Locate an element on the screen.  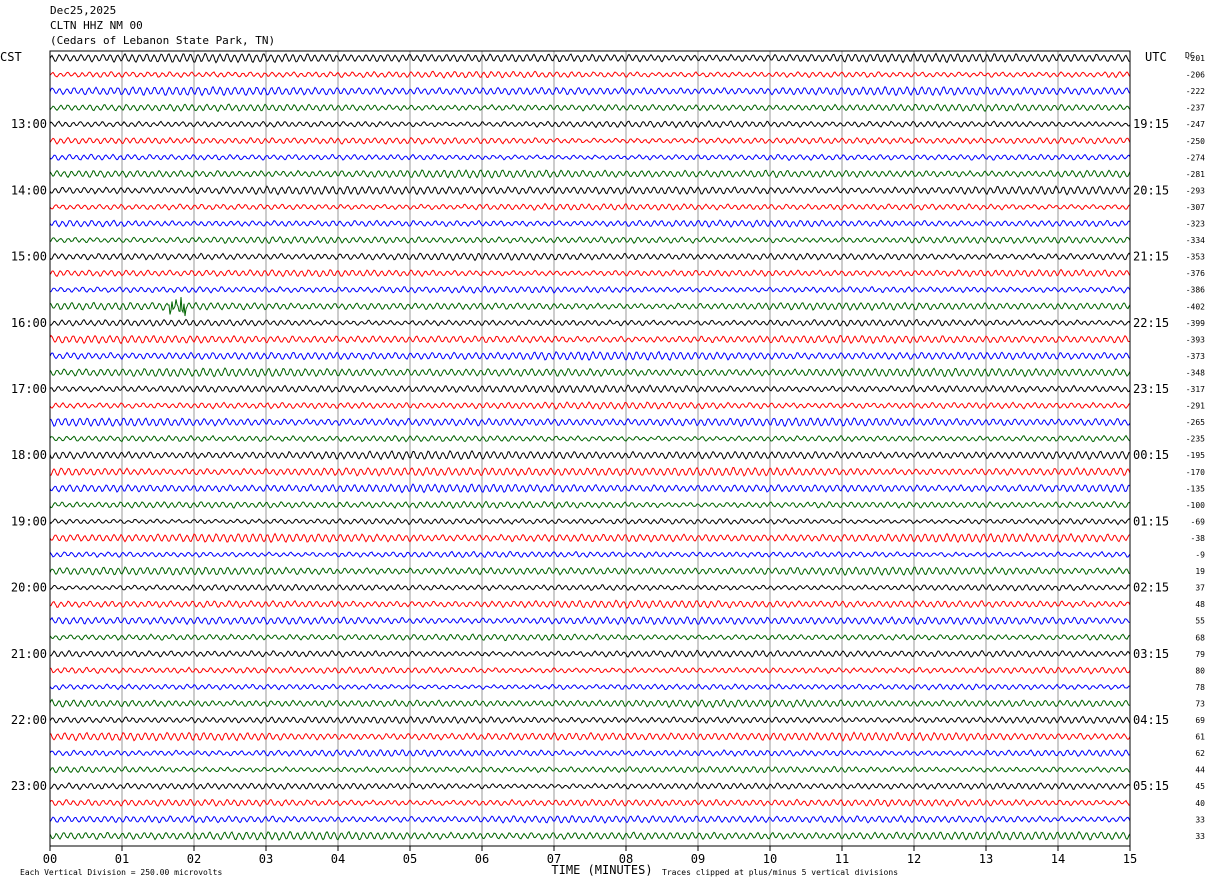
utc-hour-label: 04:15 is located at coordinates (1151, 720).